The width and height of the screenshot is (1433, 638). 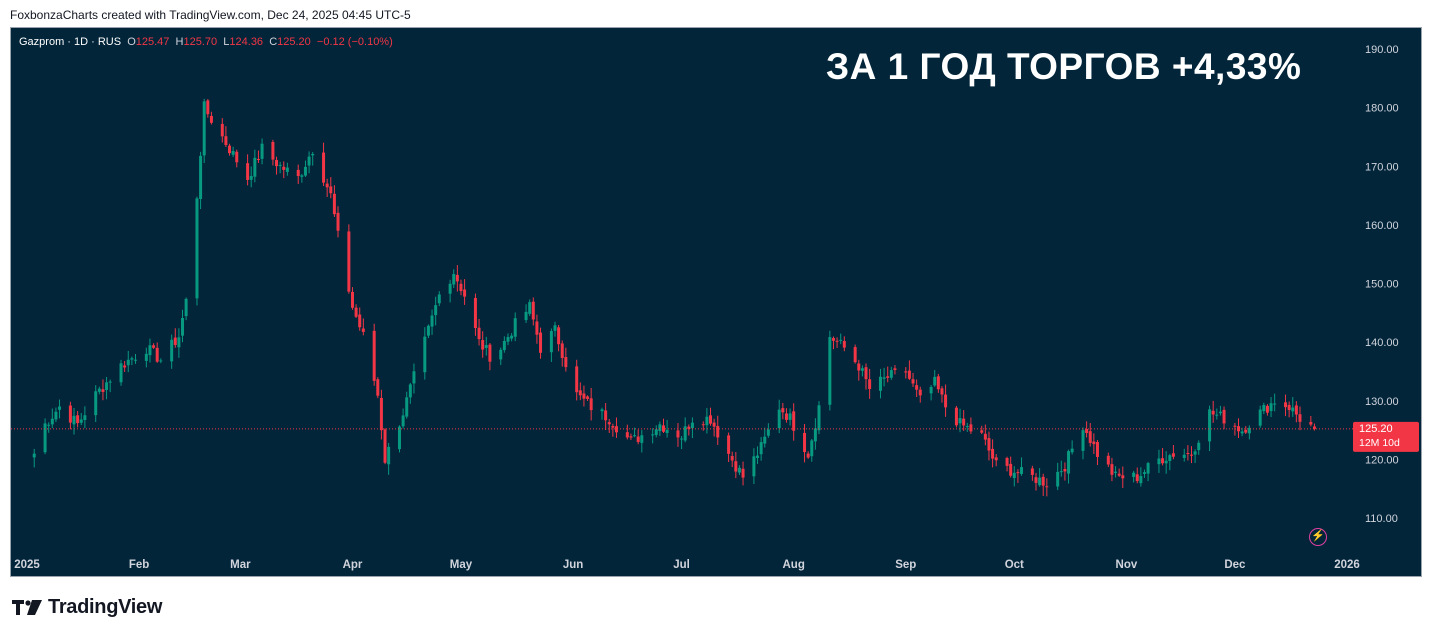 What do you see at coordinates (1376, 429) in the screenshot?
I see `last-price-value: 125.20` at bounding box center [1376, 429].